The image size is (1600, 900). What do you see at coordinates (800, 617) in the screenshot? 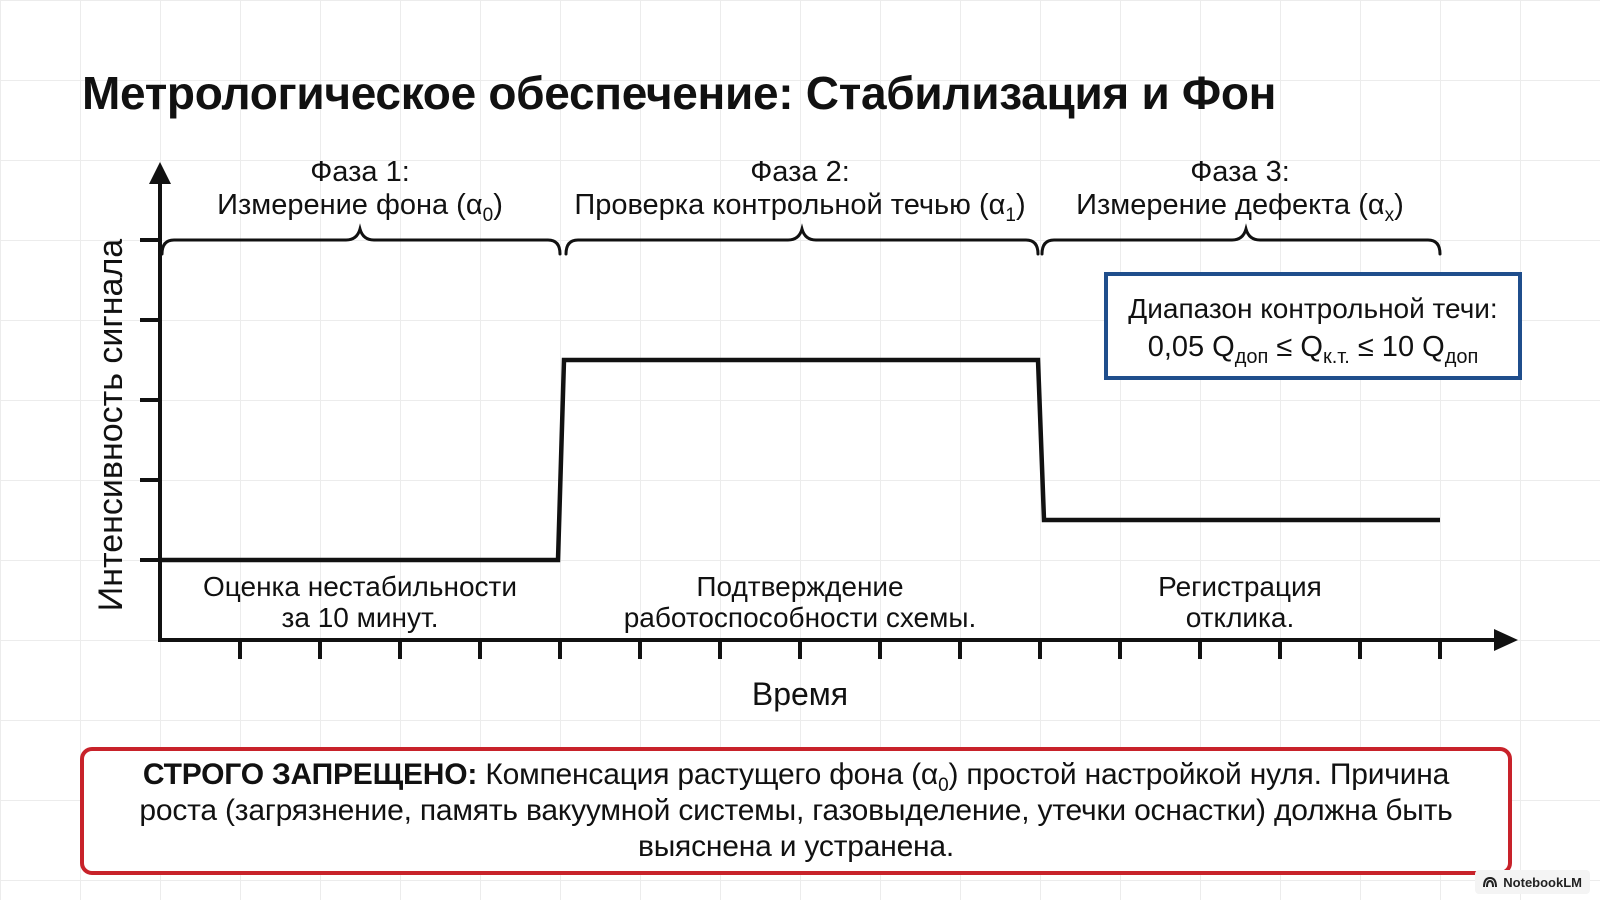
I see `phase-2-desc-line2: работоспособности схемы.` at bounding box center [800, 617].